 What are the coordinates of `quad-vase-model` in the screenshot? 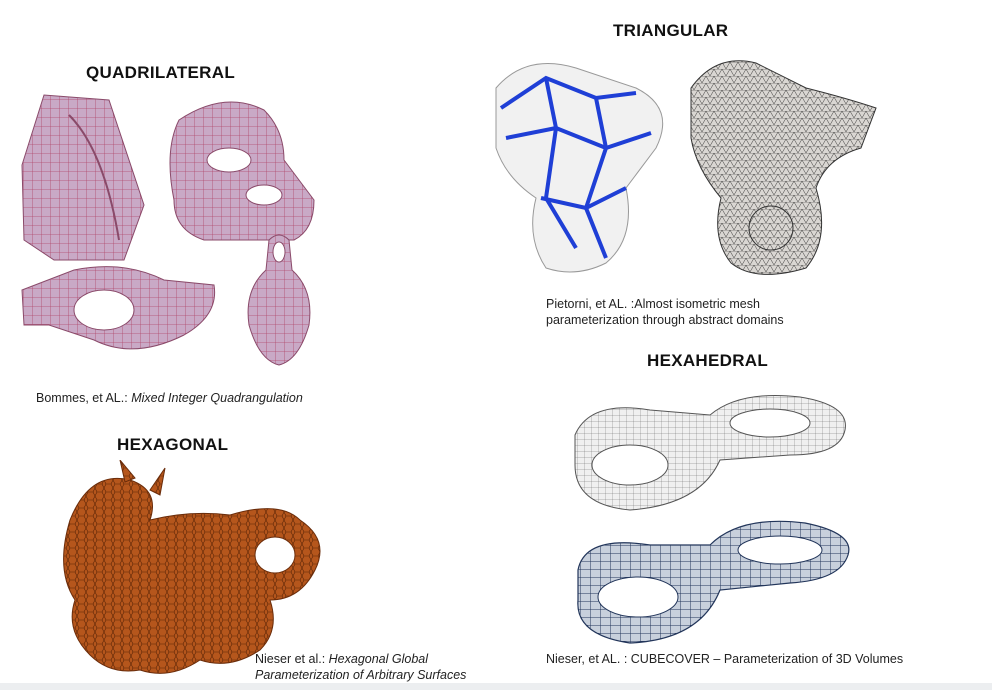 It's located at (279, 300).